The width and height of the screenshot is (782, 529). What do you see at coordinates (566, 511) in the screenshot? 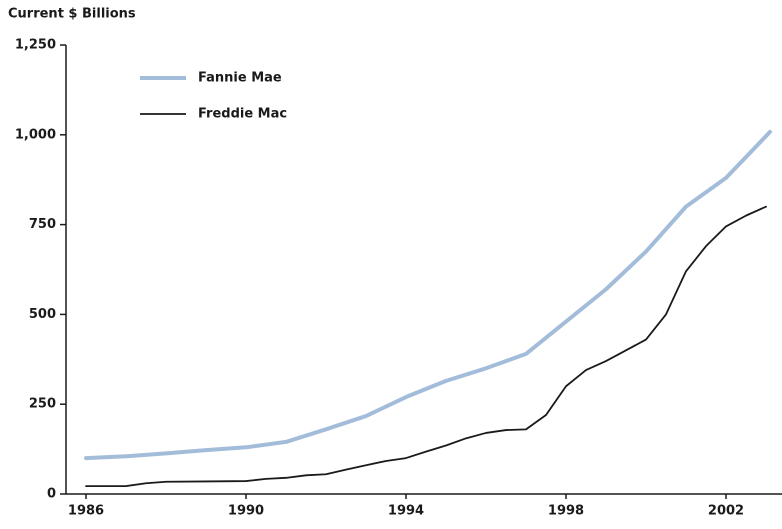
I see `x-tick-label: 1998` at bounding box center [566, 511].